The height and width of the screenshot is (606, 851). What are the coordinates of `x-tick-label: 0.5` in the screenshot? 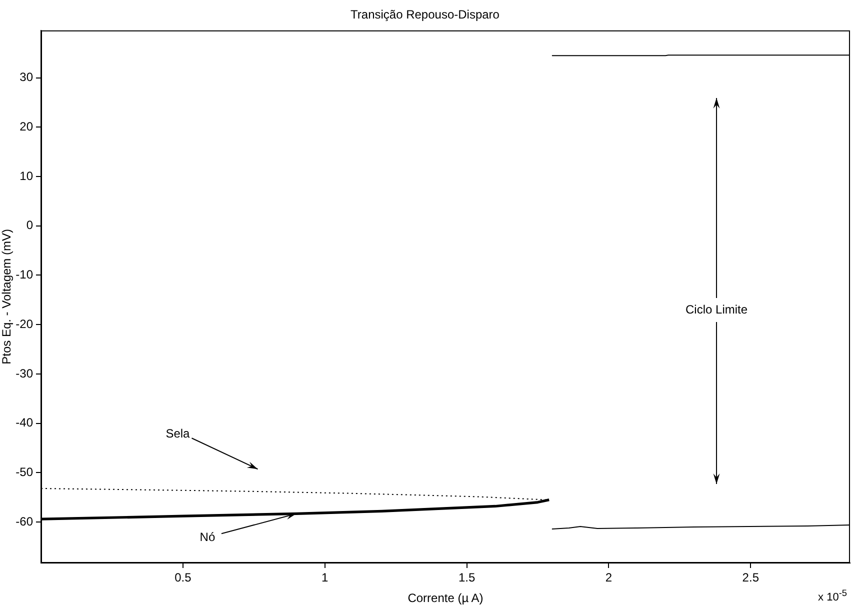 It's located at (183, 577).